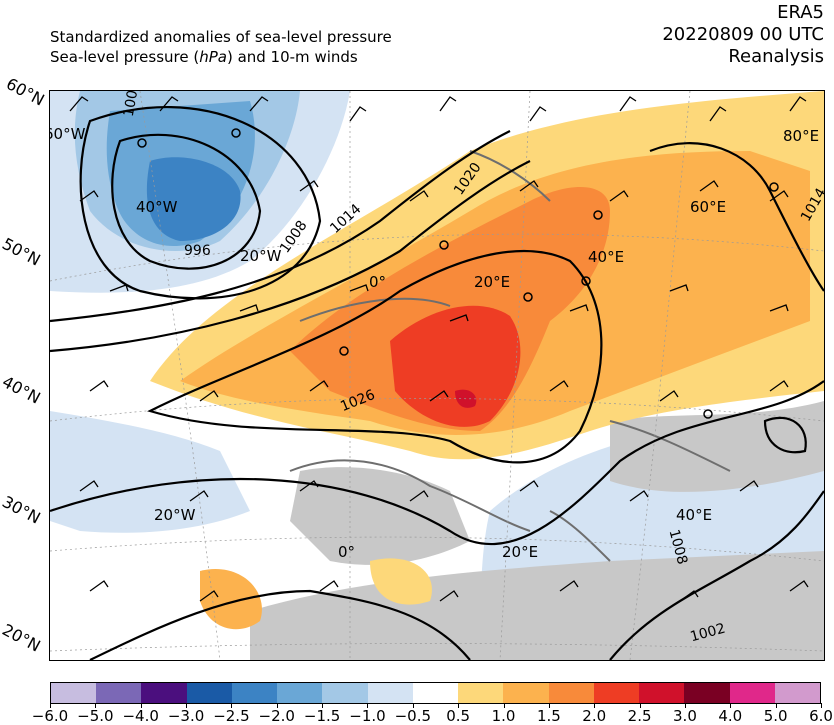 The height and width of the screenshot is (725, 834). What do you see at coordinates (22, 638) in the screenshot?
I see `lat-label-20n: 20°N` at bounding box center [22, 638].